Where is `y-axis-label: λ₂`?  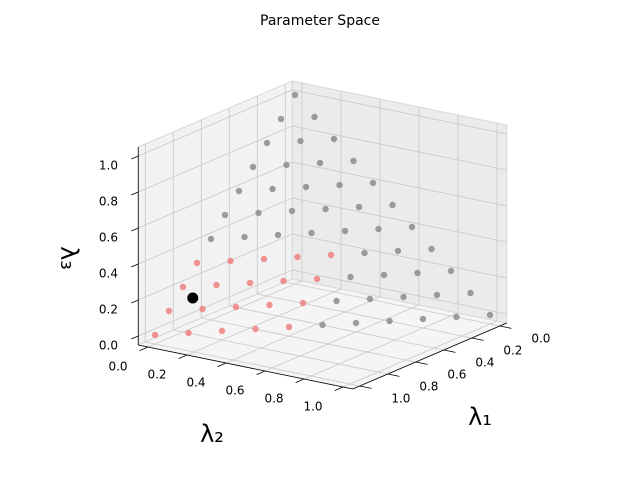 y-axis-label: λ₂ is located at coordinates (212, 434).